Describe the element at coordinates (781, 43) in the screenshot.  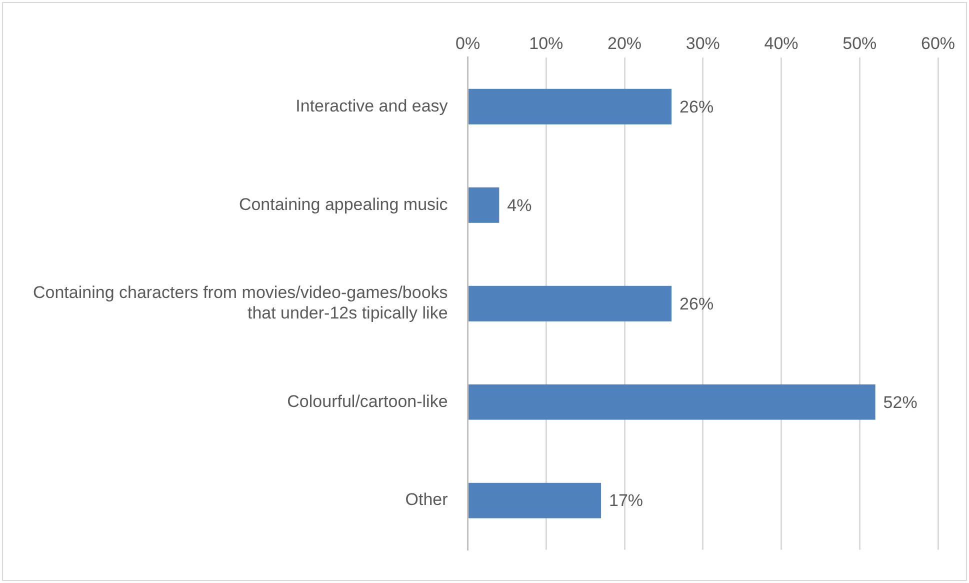
I see `x-tick-label: 40%` at that location.